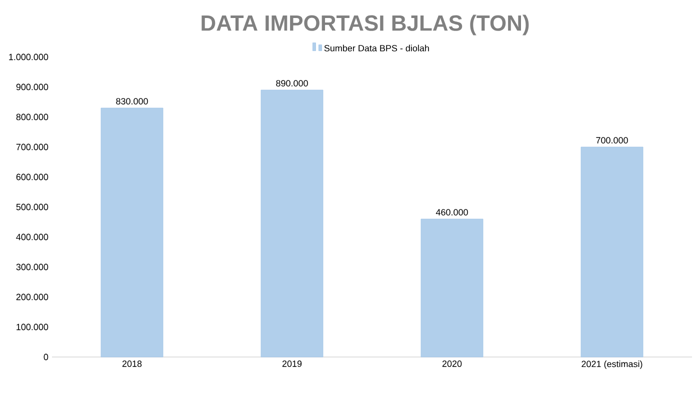 This screenshot has height=393, width=700. Describe the element at coordinates (612, 140) in the screenshot. I see `data-label: 700.000` at that location.